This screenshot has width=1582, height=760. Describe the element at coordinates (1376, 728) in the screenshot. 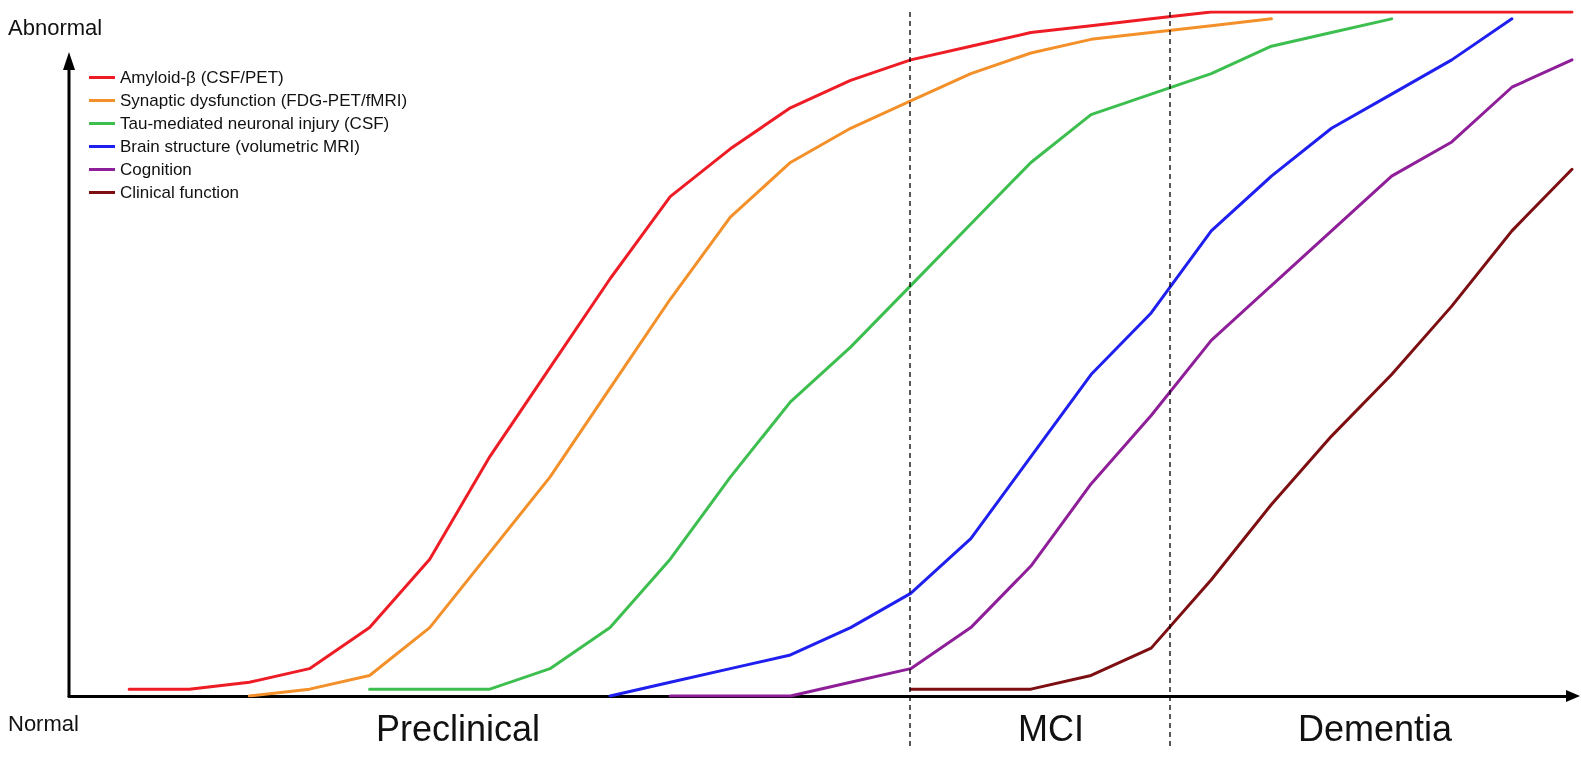

I see `text: Dementia` at that location.